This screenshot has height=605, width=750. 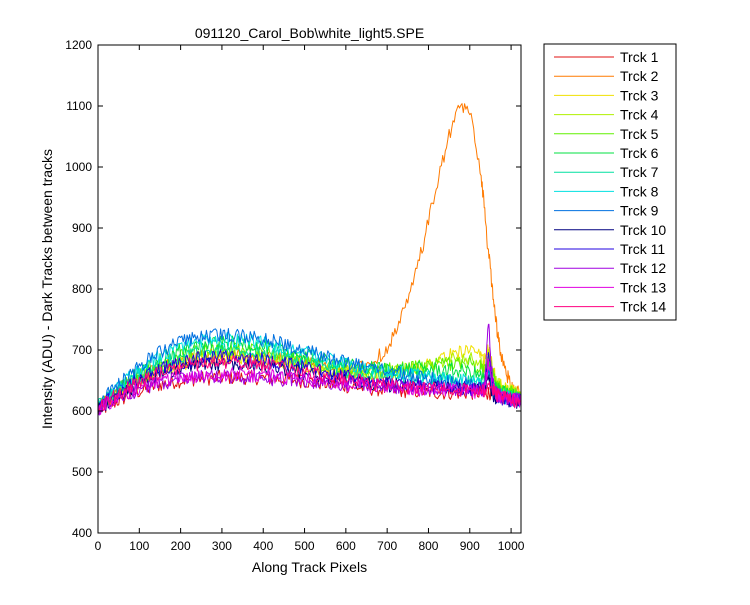 I want to click on x-tick-label: 100, so click(x=139, y=546).